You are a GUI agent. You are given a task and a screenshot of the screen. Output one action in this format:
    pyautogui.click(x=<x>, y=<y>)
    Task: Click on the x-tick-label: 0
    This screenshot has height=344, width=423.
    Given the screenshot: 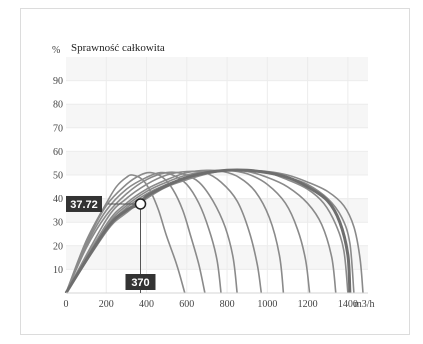 What is the action you would take?
    pyautogui.click(x=66, y=304)
    